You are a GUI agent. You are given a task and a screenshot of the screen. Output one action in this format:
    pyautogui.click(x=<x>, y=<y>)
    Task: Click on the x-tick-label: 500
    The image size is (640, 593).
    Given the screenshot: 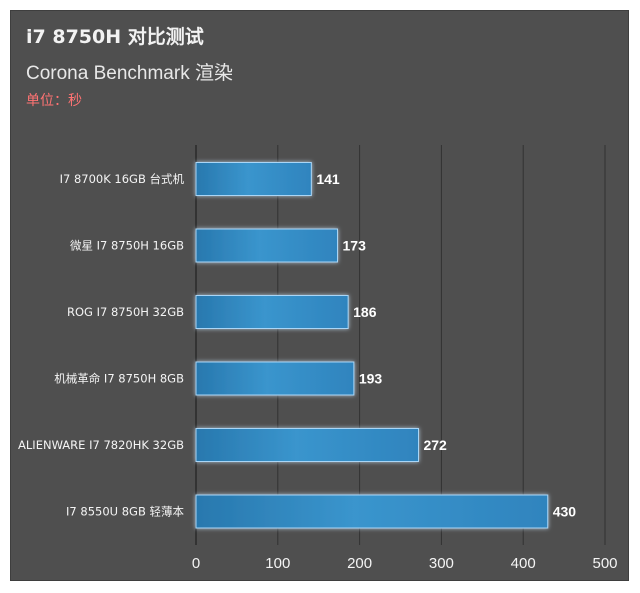 What is the action you would take?
    pyautogui.click(x=604, y=563)
    